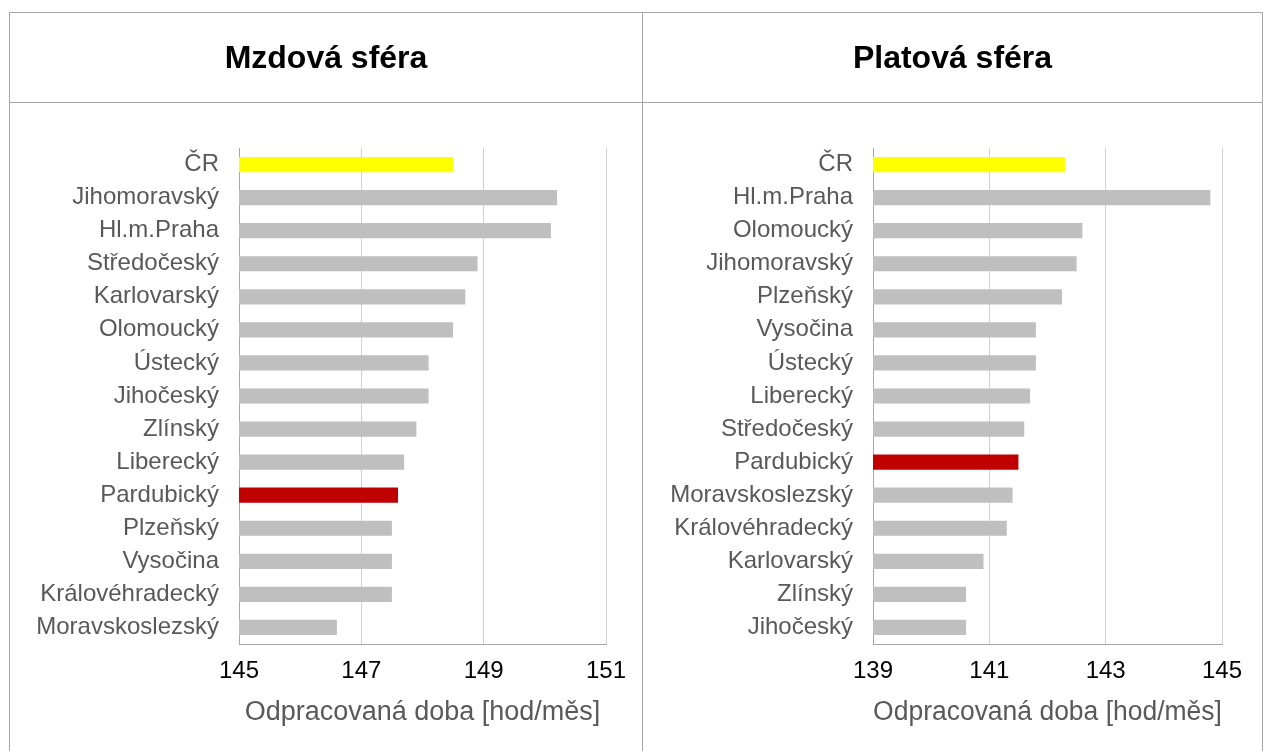  Describe the element at coordinates (483, 670) in the screenshot. I see `x-tick-label: 149` at that location.